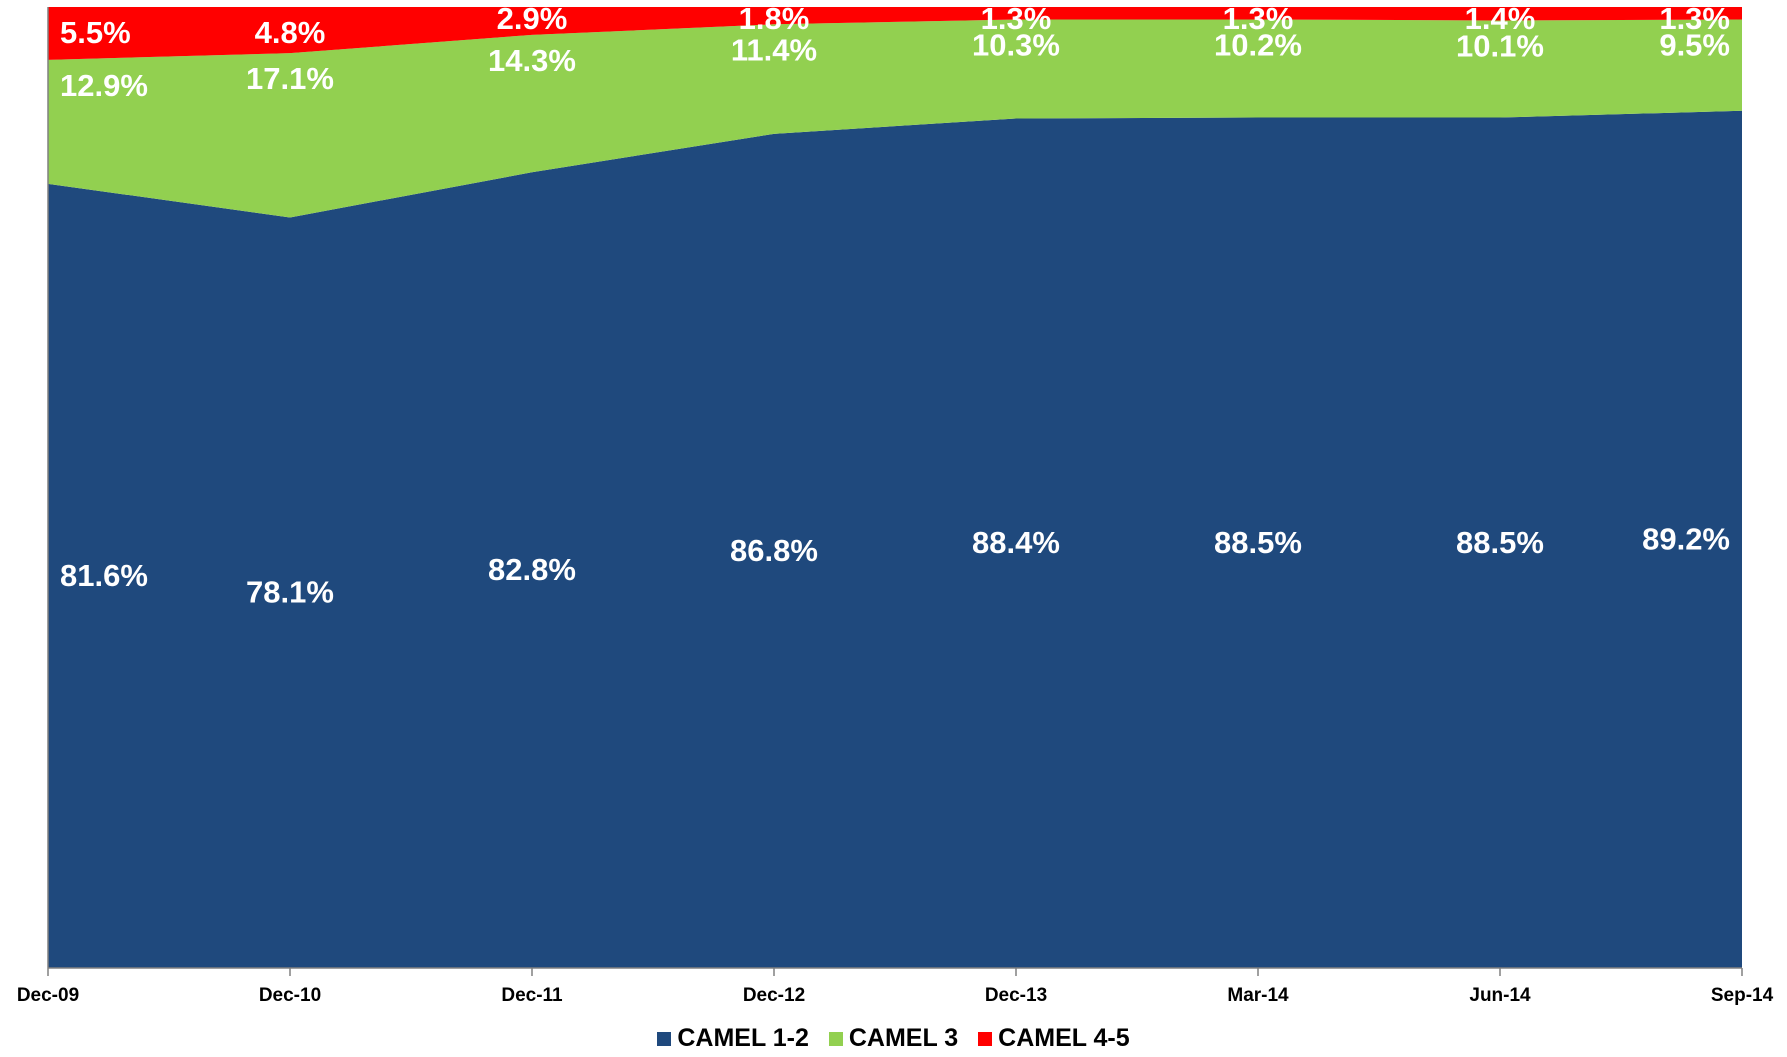 The width and height of the screenshot is (1787, 1057). What do you see at coordinates (1742, 995) in the screenshot?
I see `x-tick-label: Sep-14` at bounding box center [1742, 995].